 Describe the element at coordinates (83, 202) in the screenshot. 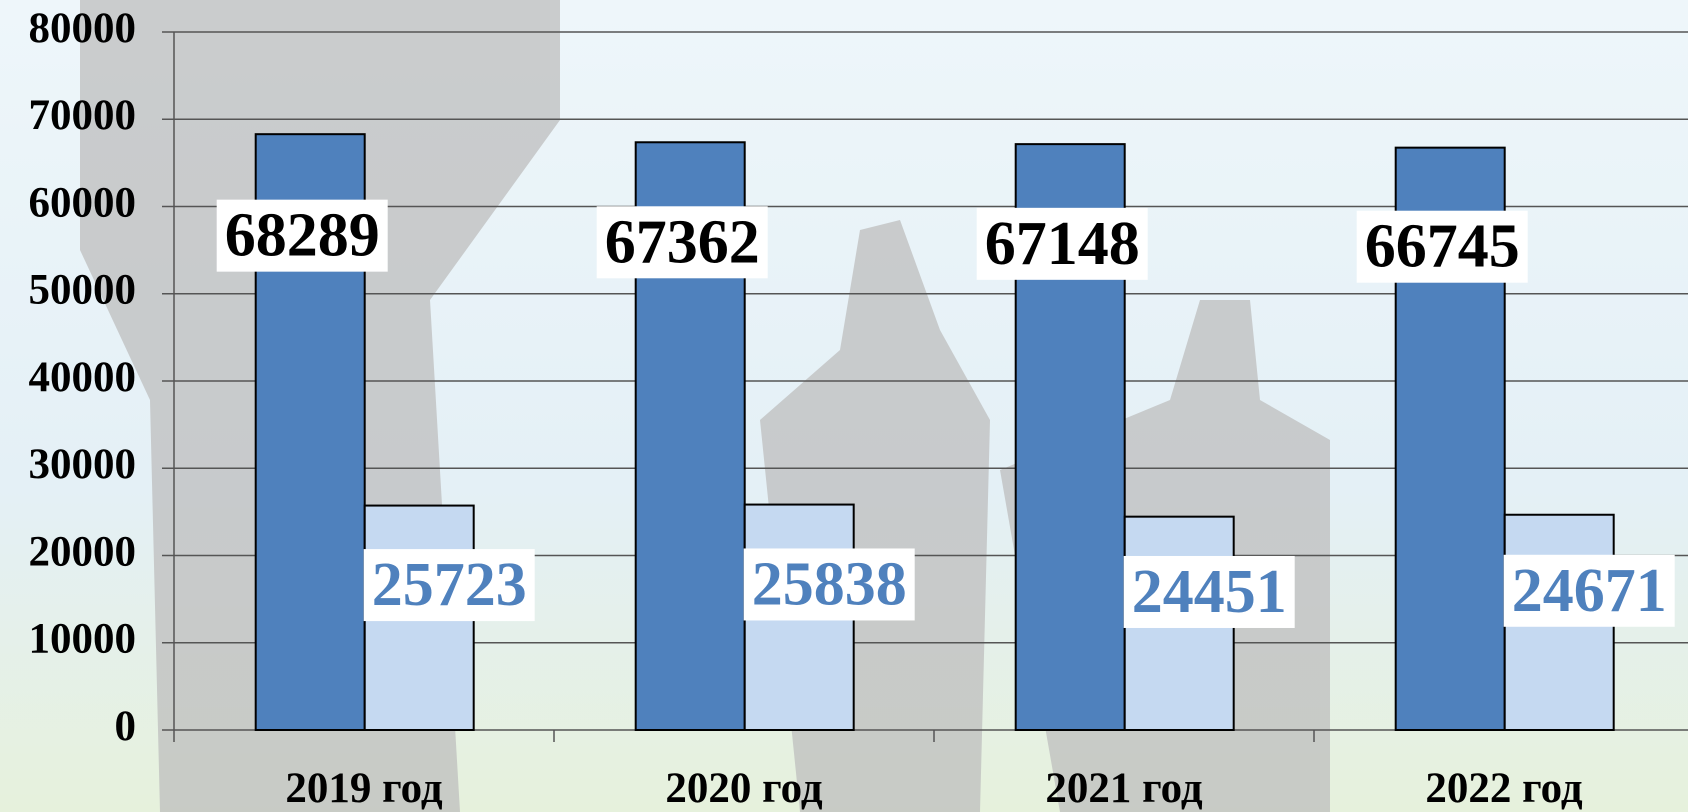

I see `y-tick-label: 60000` at that location.